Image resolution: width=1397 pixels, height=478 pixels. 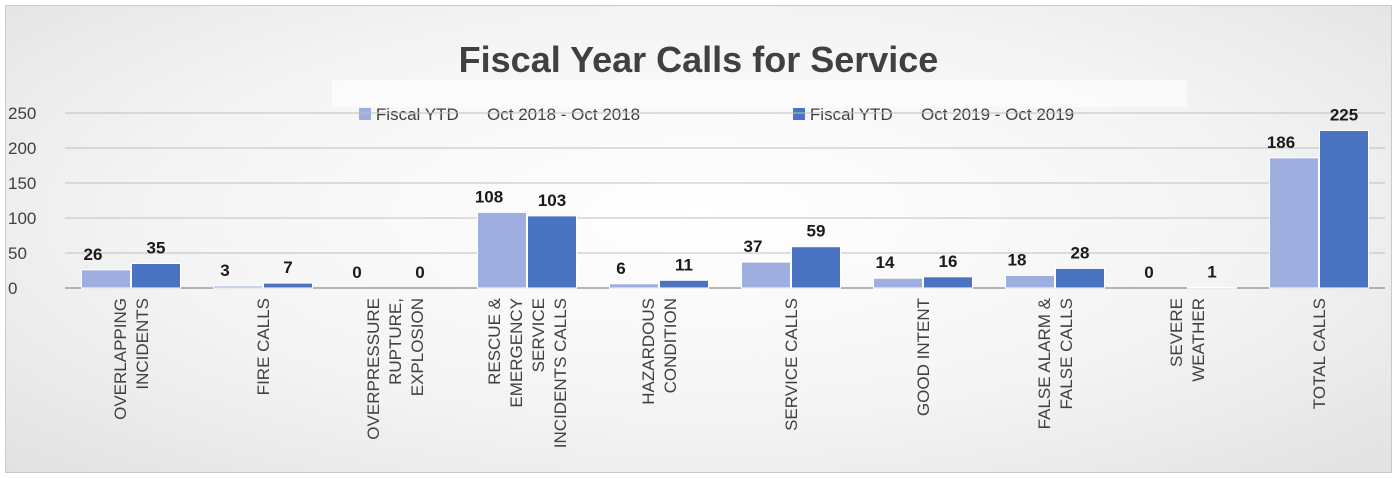 What do you see at coordinates (22, 183) in the screenshot?
I see `y-tick-label-150: 150` at bounding box center [22, 183].